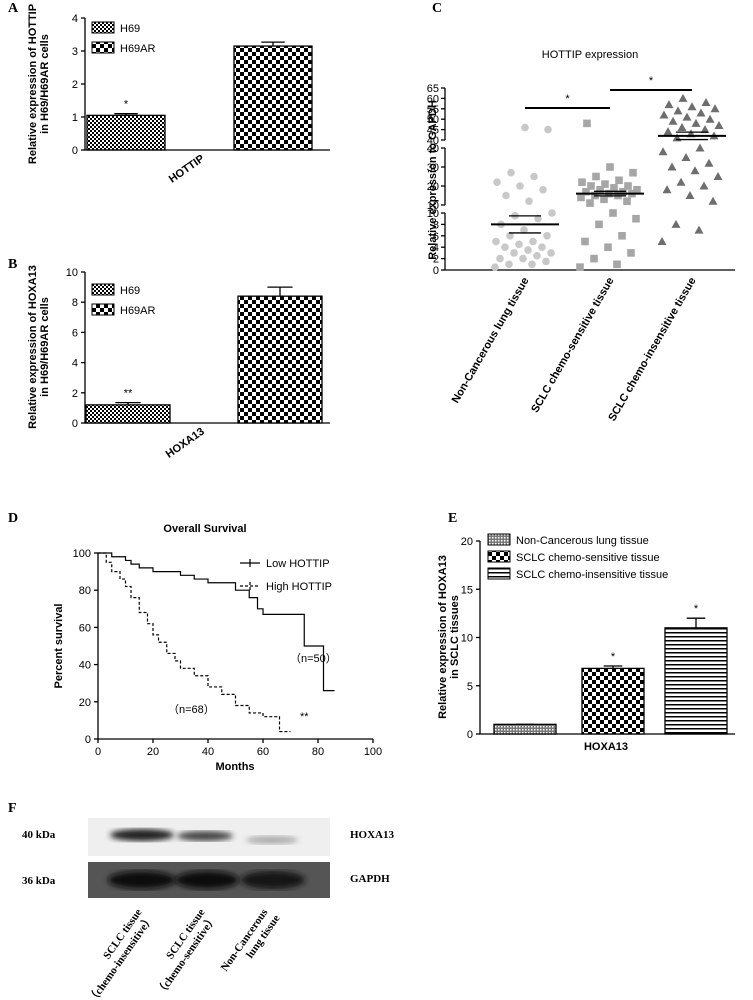 The width and height of the screenshot is (753, 1000). I want to click on x-tick-label: SCLC chemo-sensitive tissue, so click(572, 345).